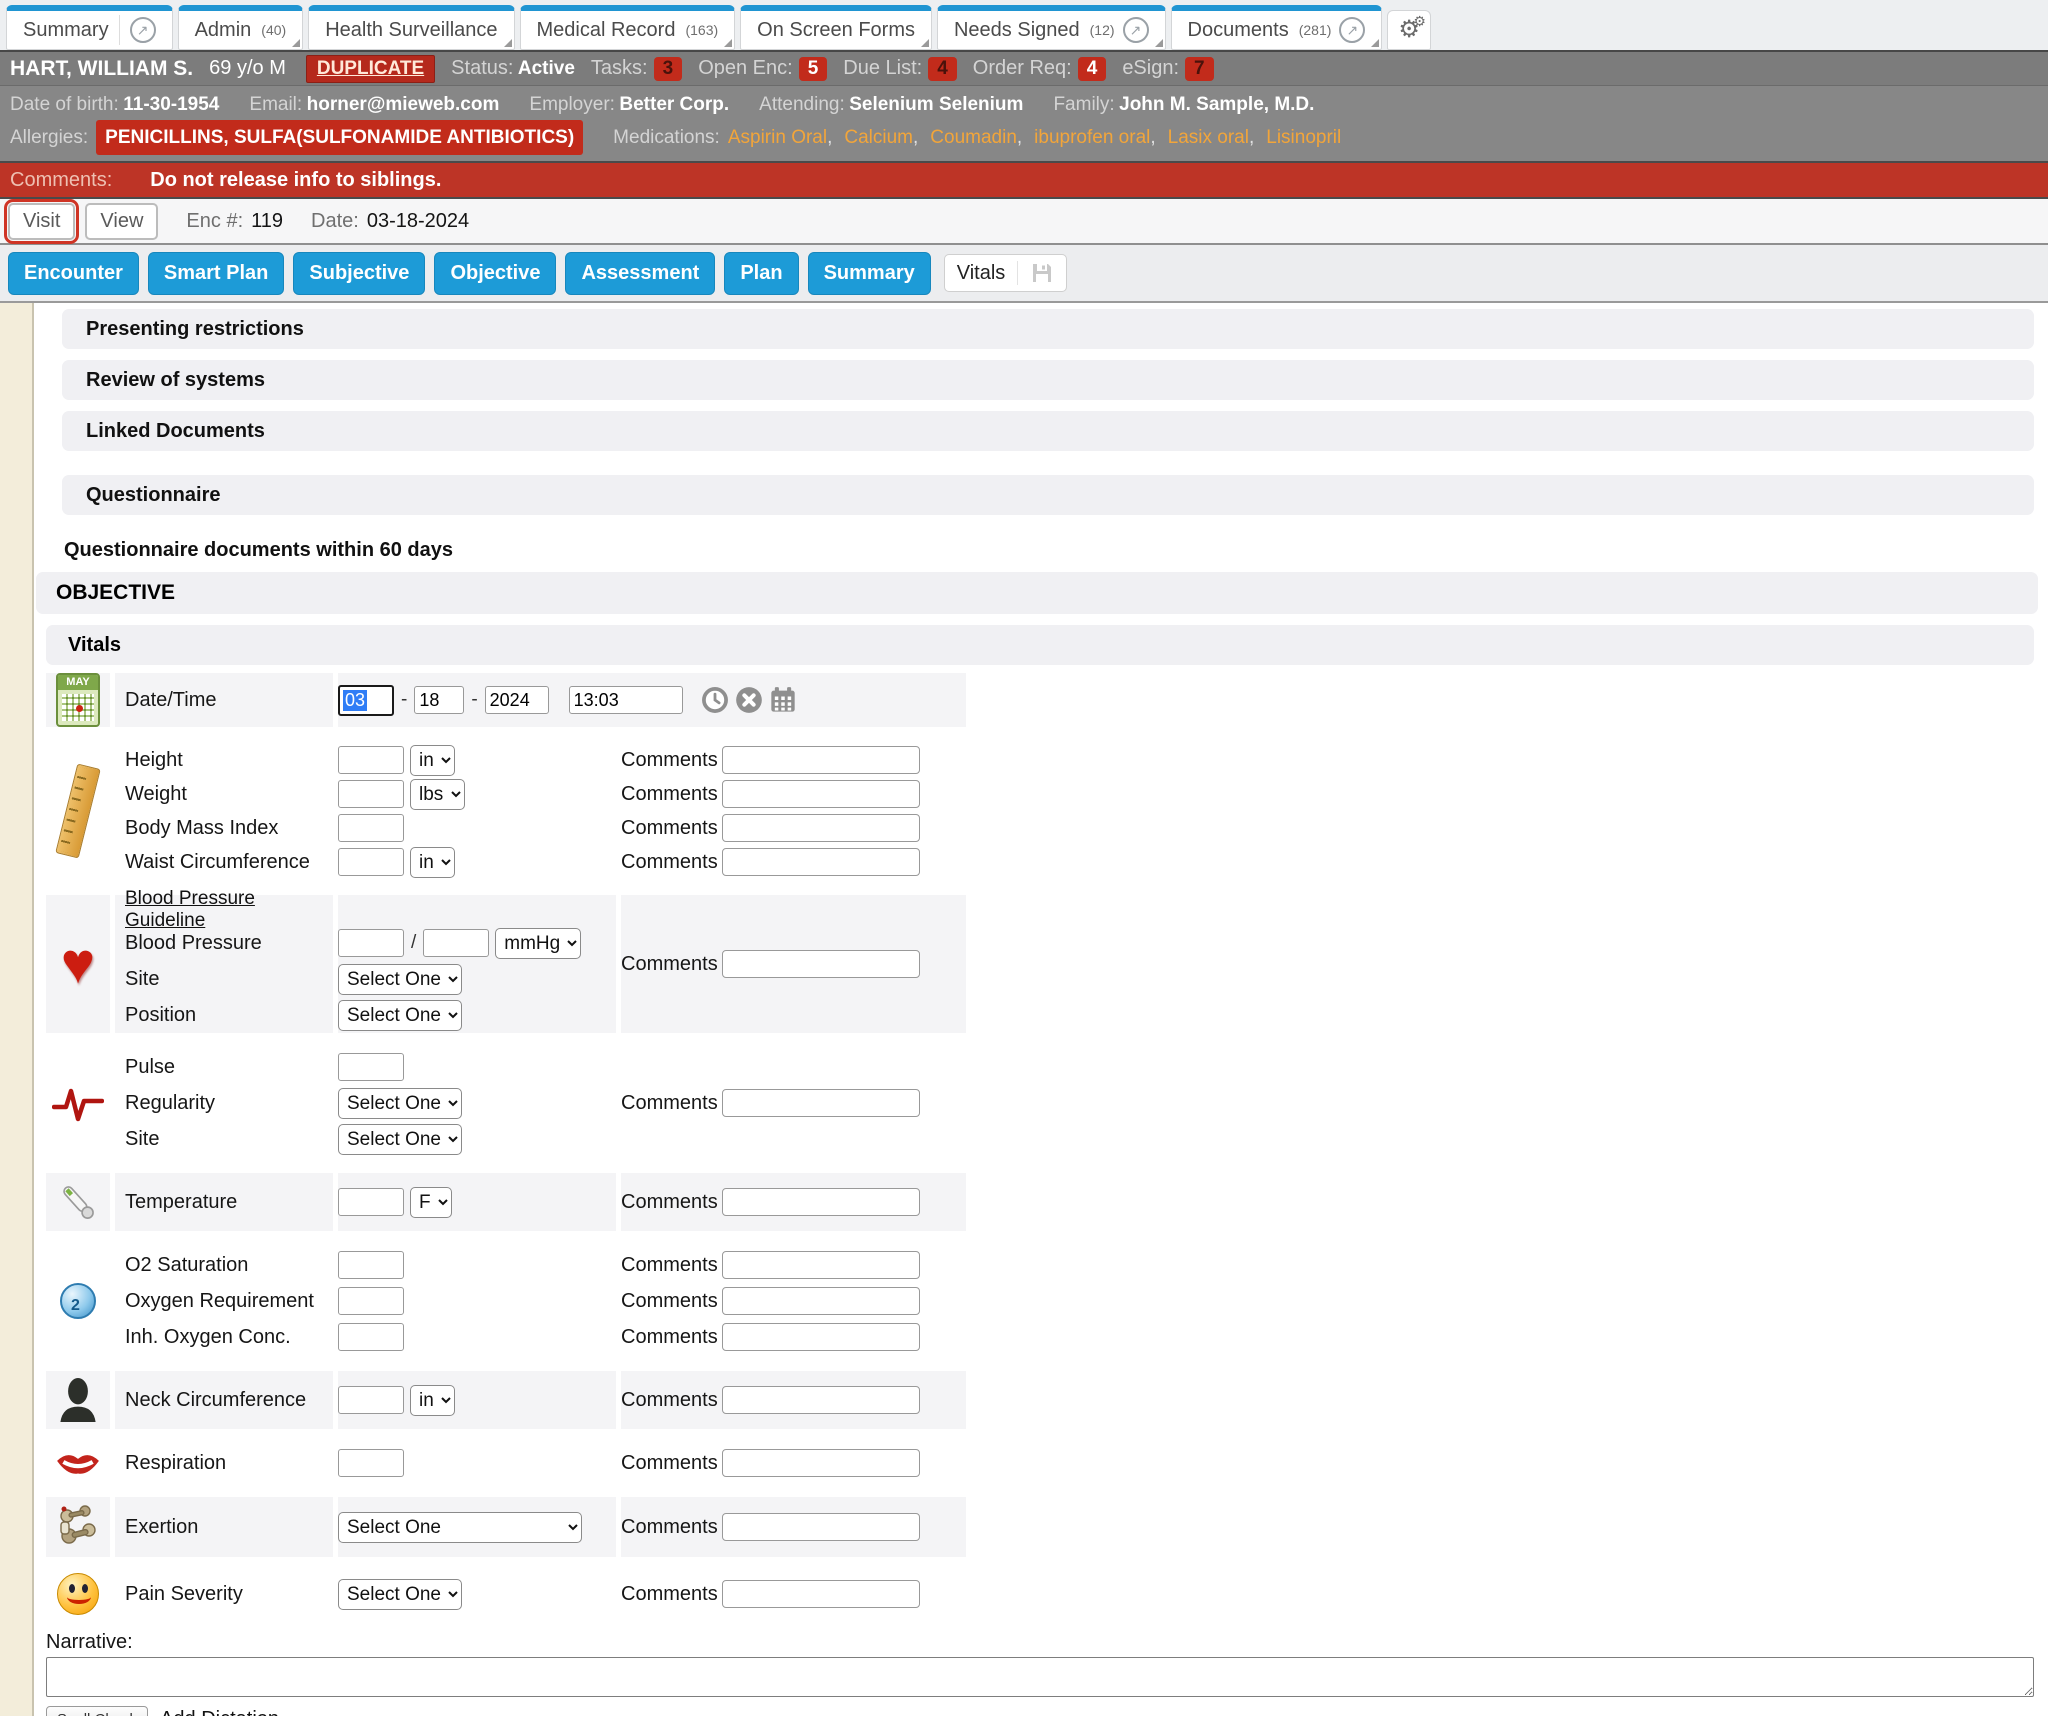  What do you see at coordinates (370, 68) in the screenshot?
I see `duplicate-badge: DUPLICATE` at bounding box center [370, 68].